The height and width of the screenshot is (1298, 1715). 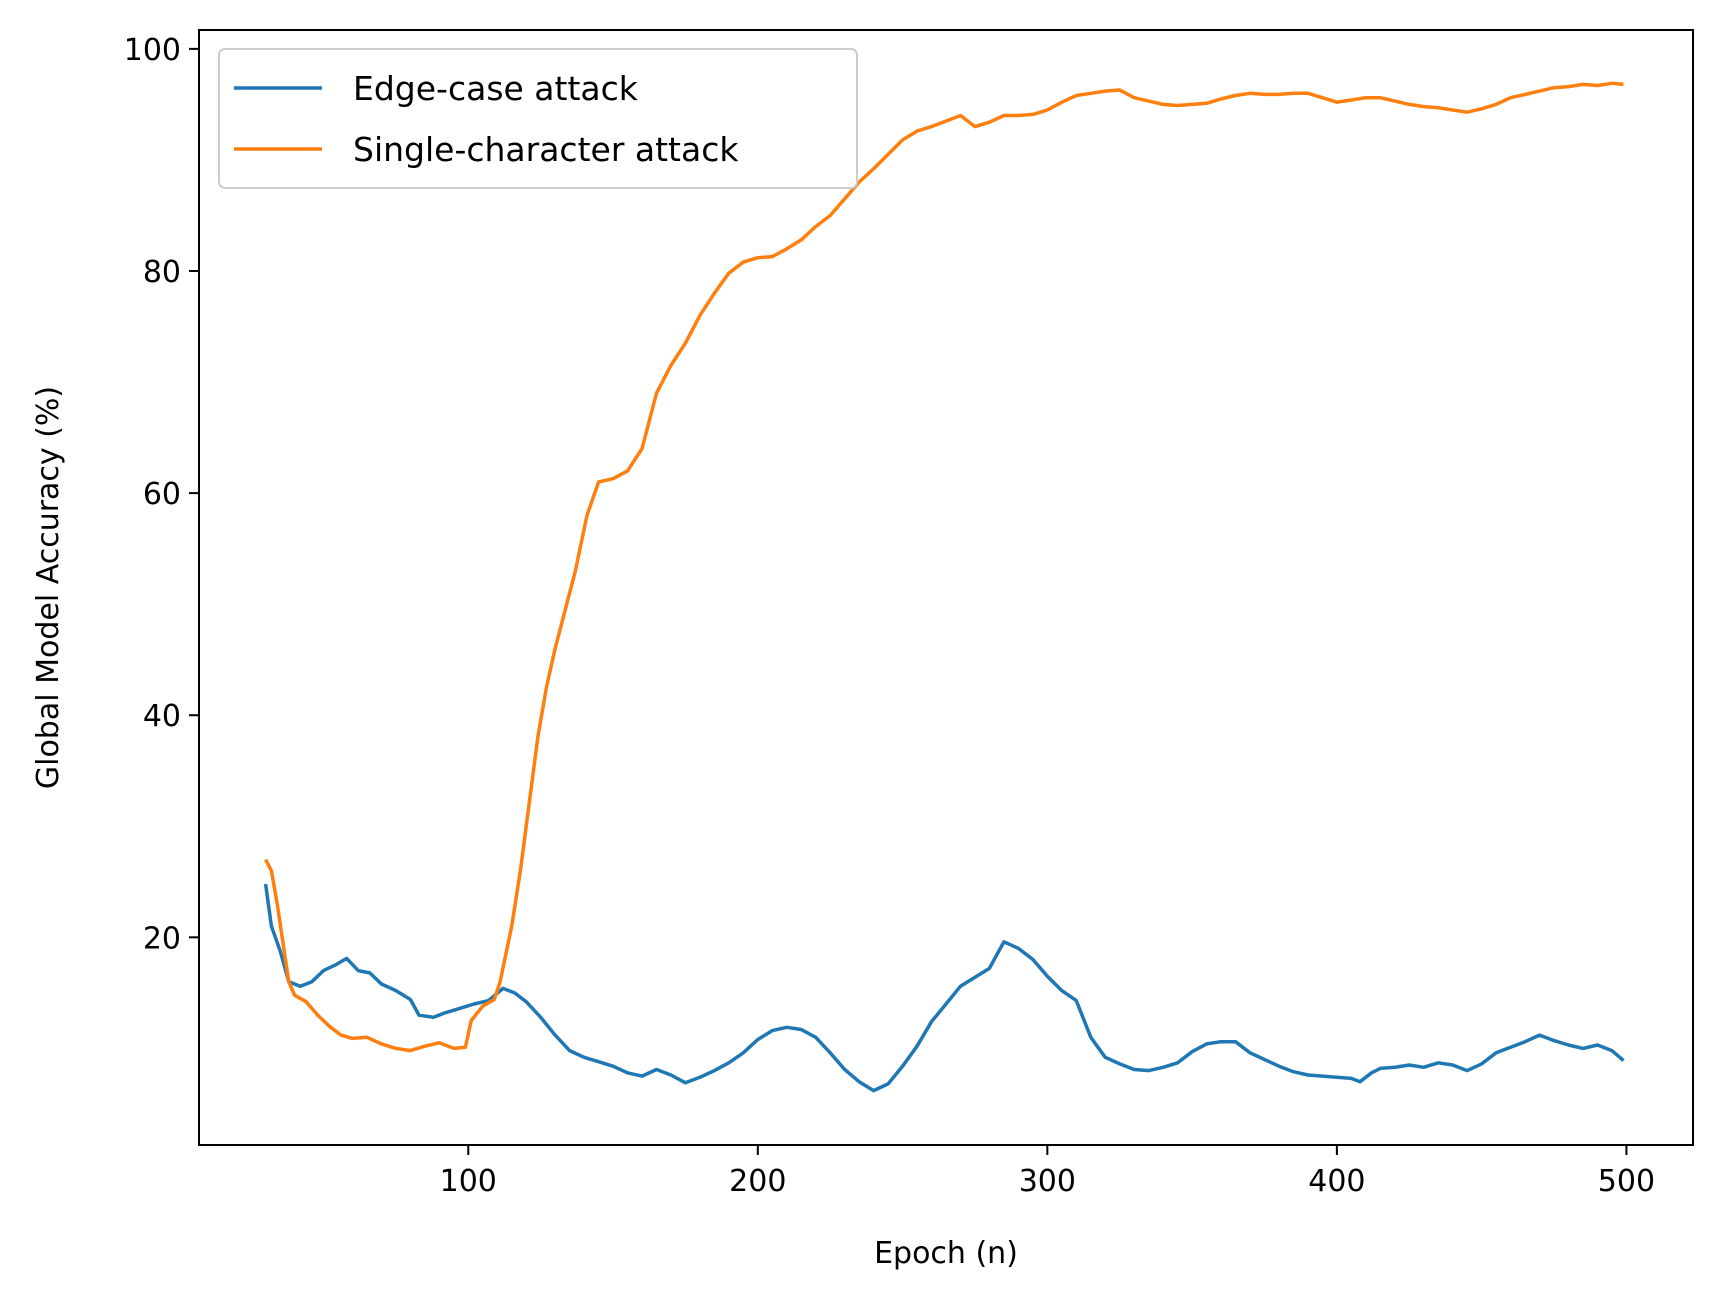 I want to click on y-tick-label: 20, so click(x=162, y=938).